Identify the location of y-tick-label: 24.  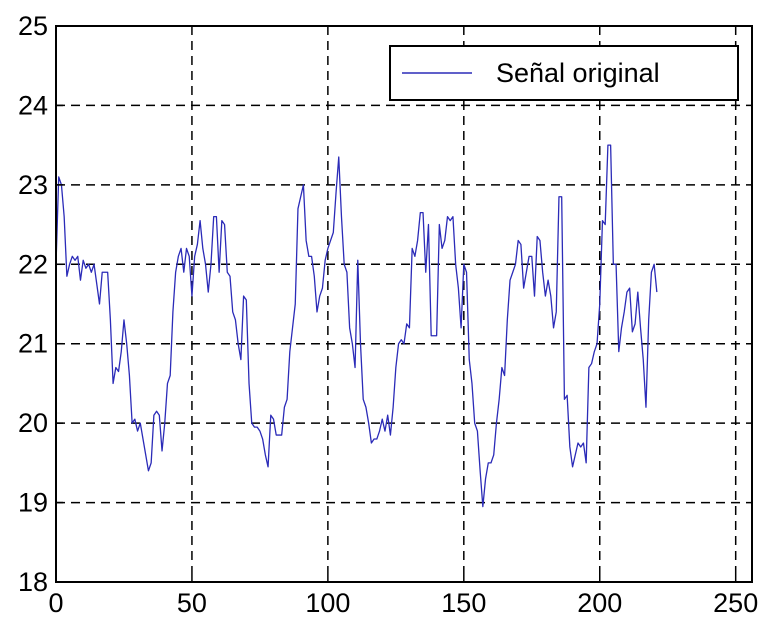
(33, 105).